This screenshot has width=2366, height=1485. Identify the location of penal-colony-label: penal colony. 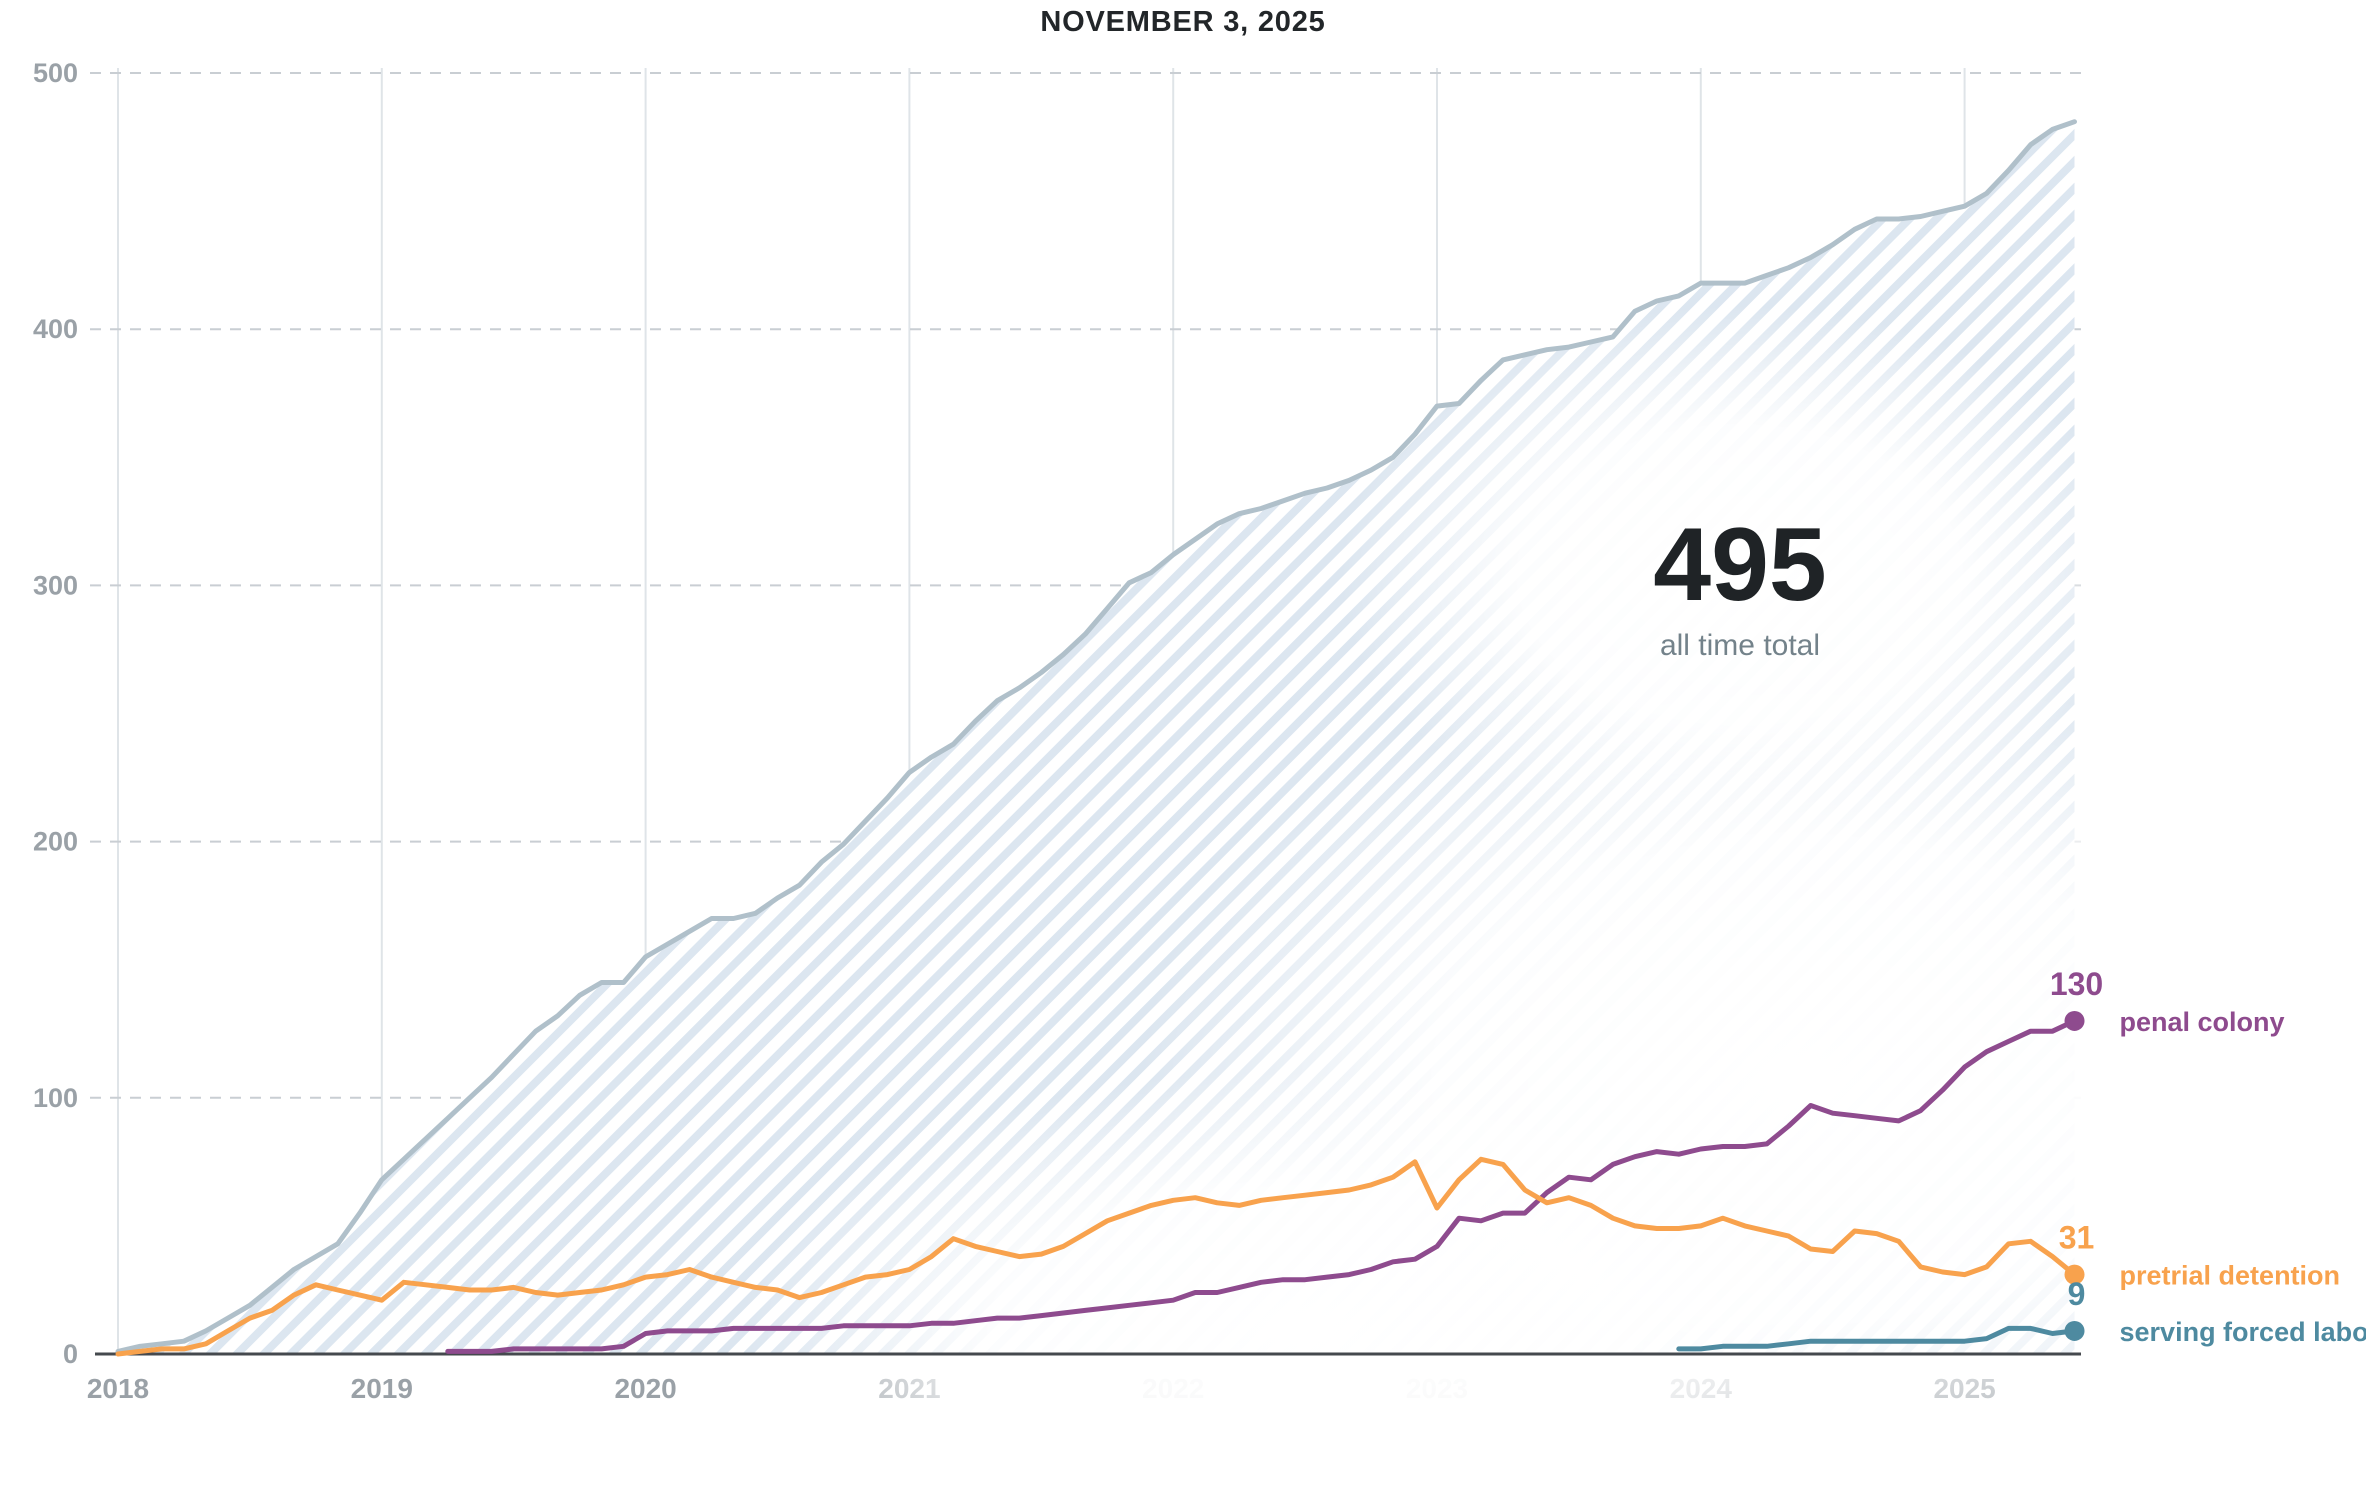
(2202, 1022).